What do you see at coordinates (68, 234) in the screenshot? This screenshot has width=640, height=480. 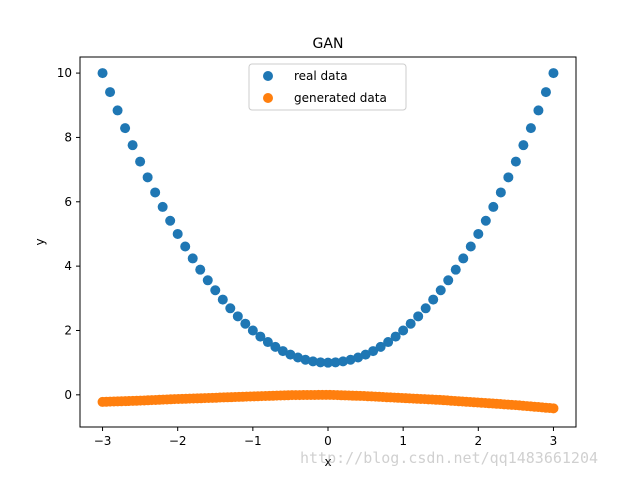 I see `y-axis-ticks: 0 2 4 6 8 10` at bounding box center [68, 234].